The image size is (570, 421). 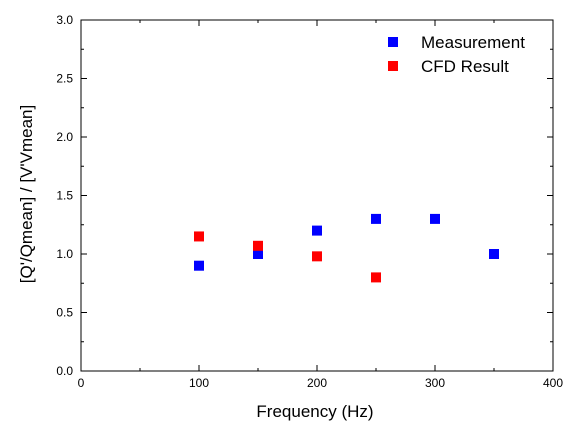 I want to click on y-tick-label: 0.5, so click(x=64, y=313).